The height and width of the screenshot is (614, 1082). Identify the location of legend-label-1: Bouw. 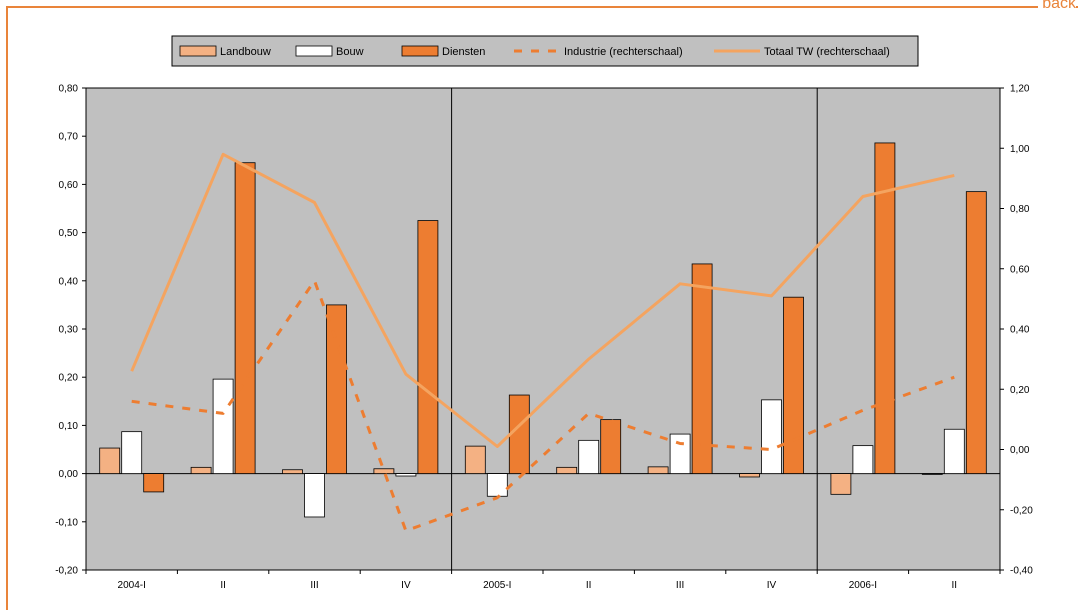
(350, 52).